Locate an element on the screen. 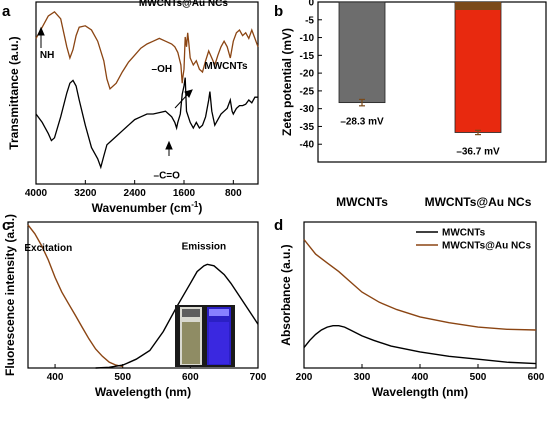  panel-c-letter: c is located at coordinates (6, 225).